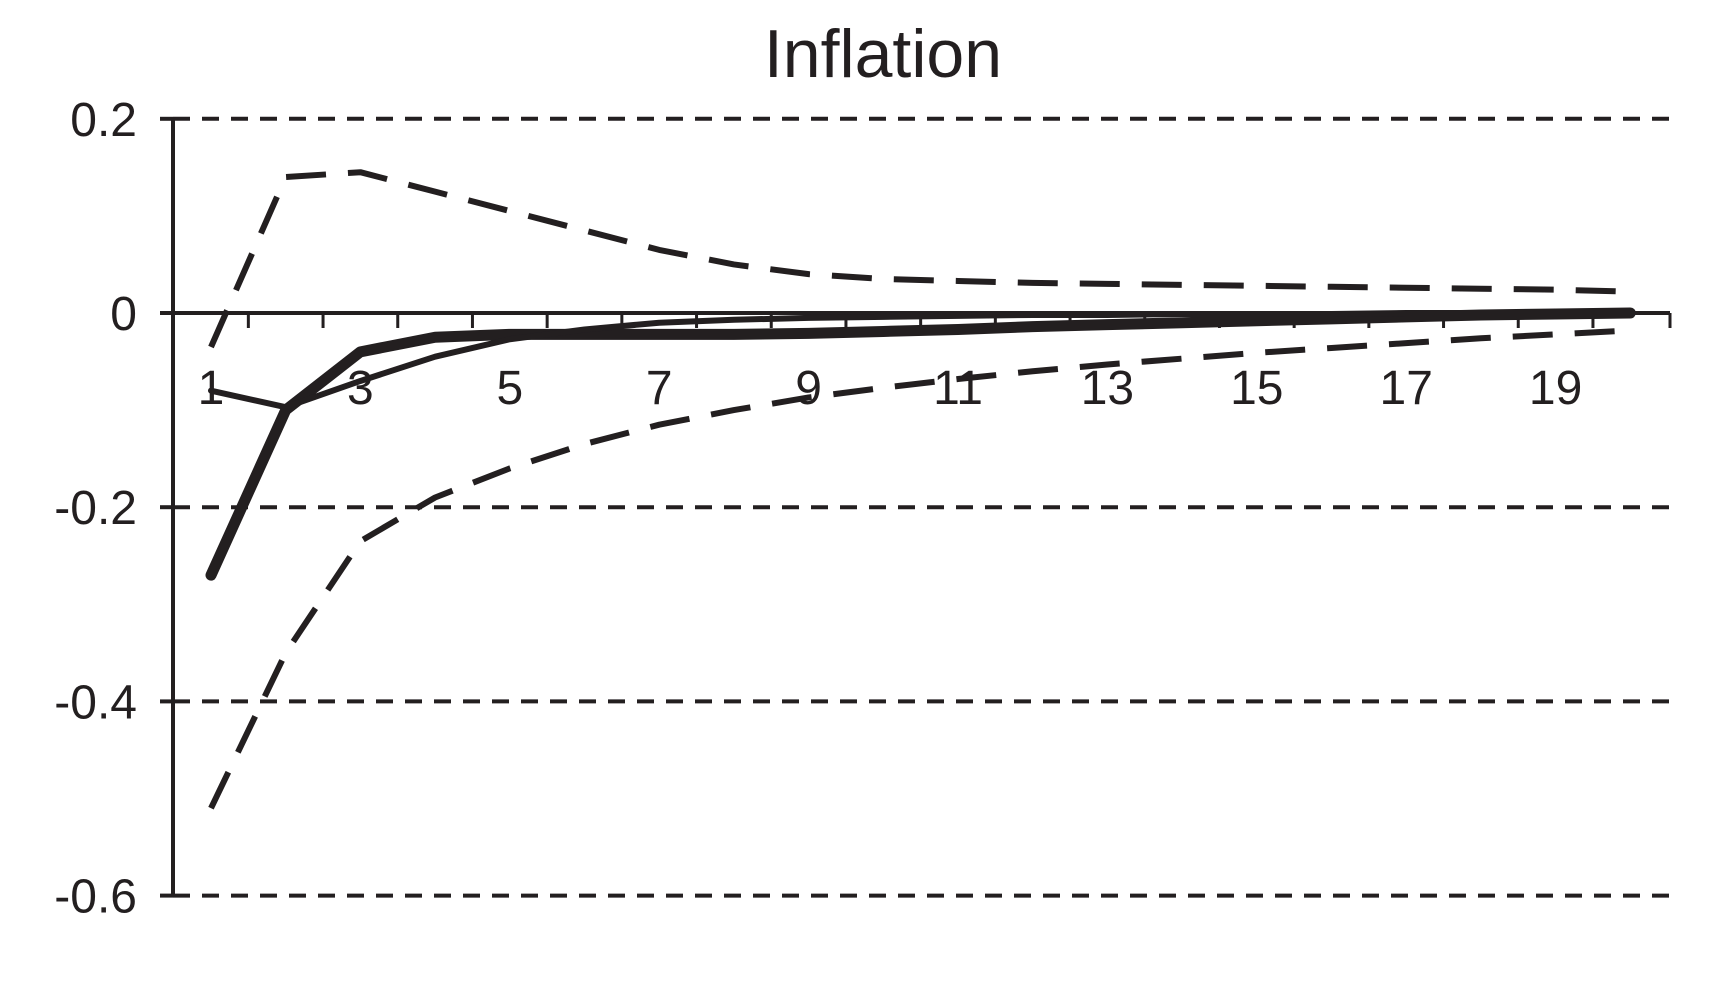 The image size is (1717, 987). What do you see at coordinates (360, 388) in the screenshot?
I see `x-tick-label: 3` at bounding box center [360, 388].